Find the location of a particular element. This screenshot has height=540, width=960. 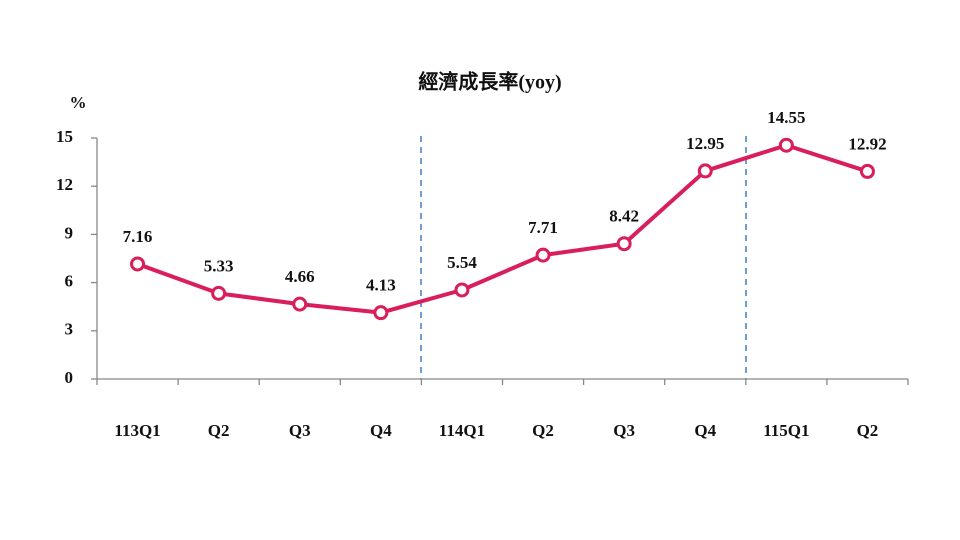

x-tick-label: 115Q1 is located at coordinates (786, 430).